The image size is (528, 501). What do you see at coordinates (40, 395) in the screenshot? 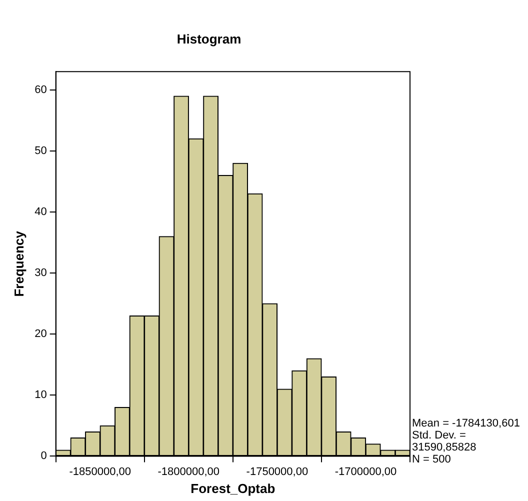
I see `y-tick-label: 10` at bounding box center [40, 395].